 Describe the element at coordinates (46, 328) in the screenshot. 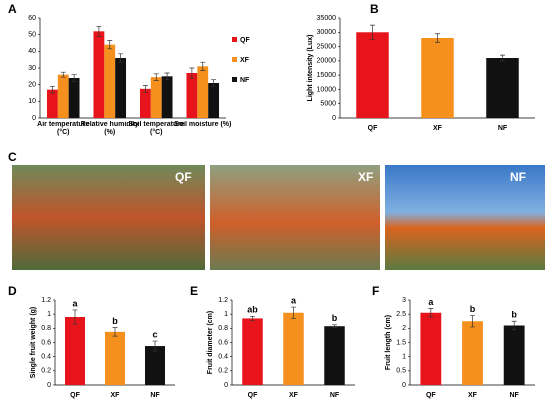

I see `y-tick-label: 0.8` at that location.